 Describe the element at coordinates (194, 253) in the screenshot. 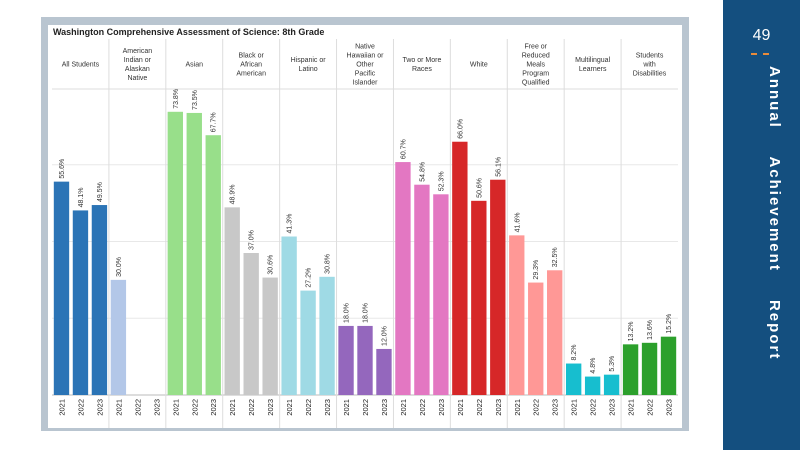

I see `bar-2-2022` at that location.